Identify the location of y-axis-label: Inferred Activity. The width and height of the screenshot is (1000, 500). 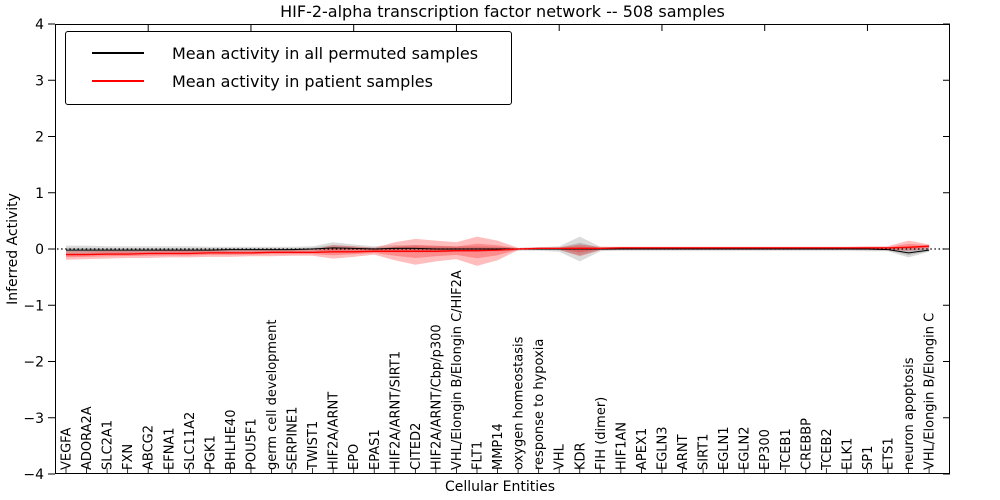
(13, 249).